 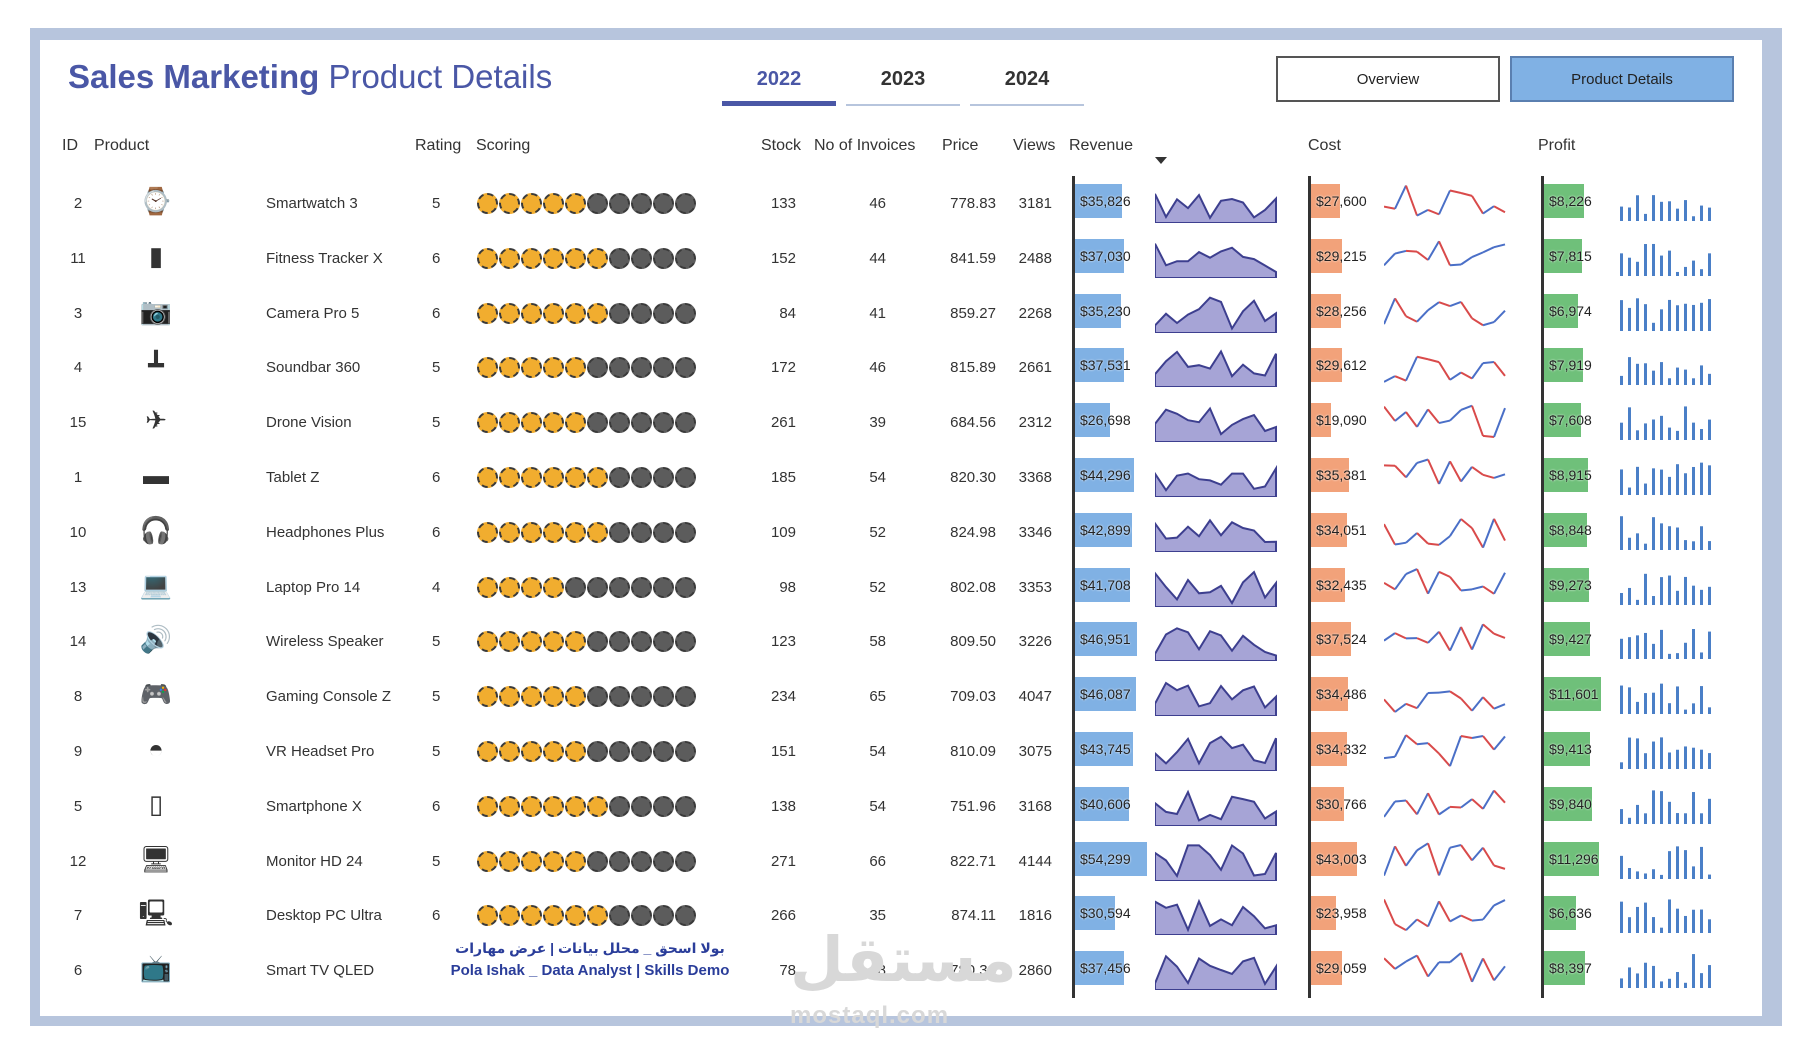 I want to click on cost-value: $29,215, so click(x=1341, y=255).